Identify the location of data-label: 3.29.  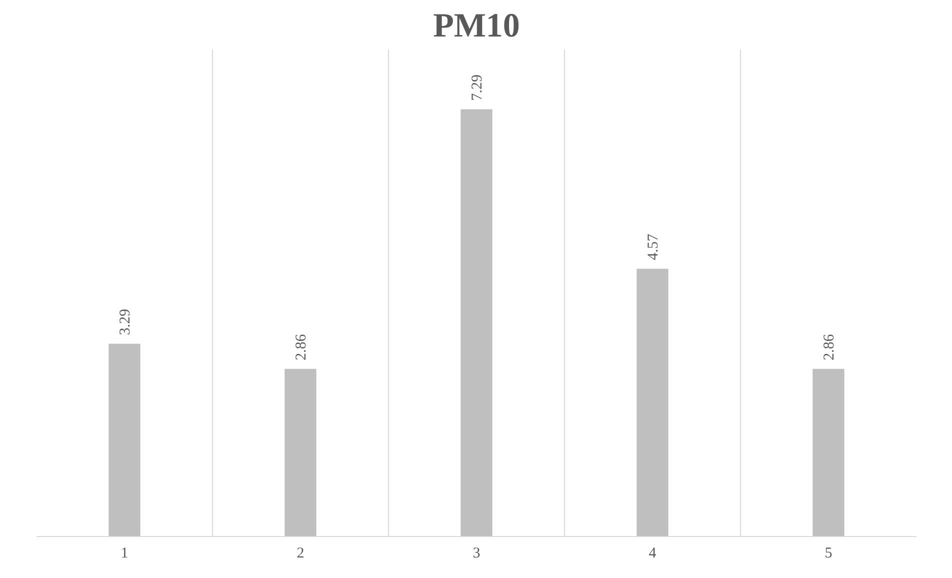
(126, 322).